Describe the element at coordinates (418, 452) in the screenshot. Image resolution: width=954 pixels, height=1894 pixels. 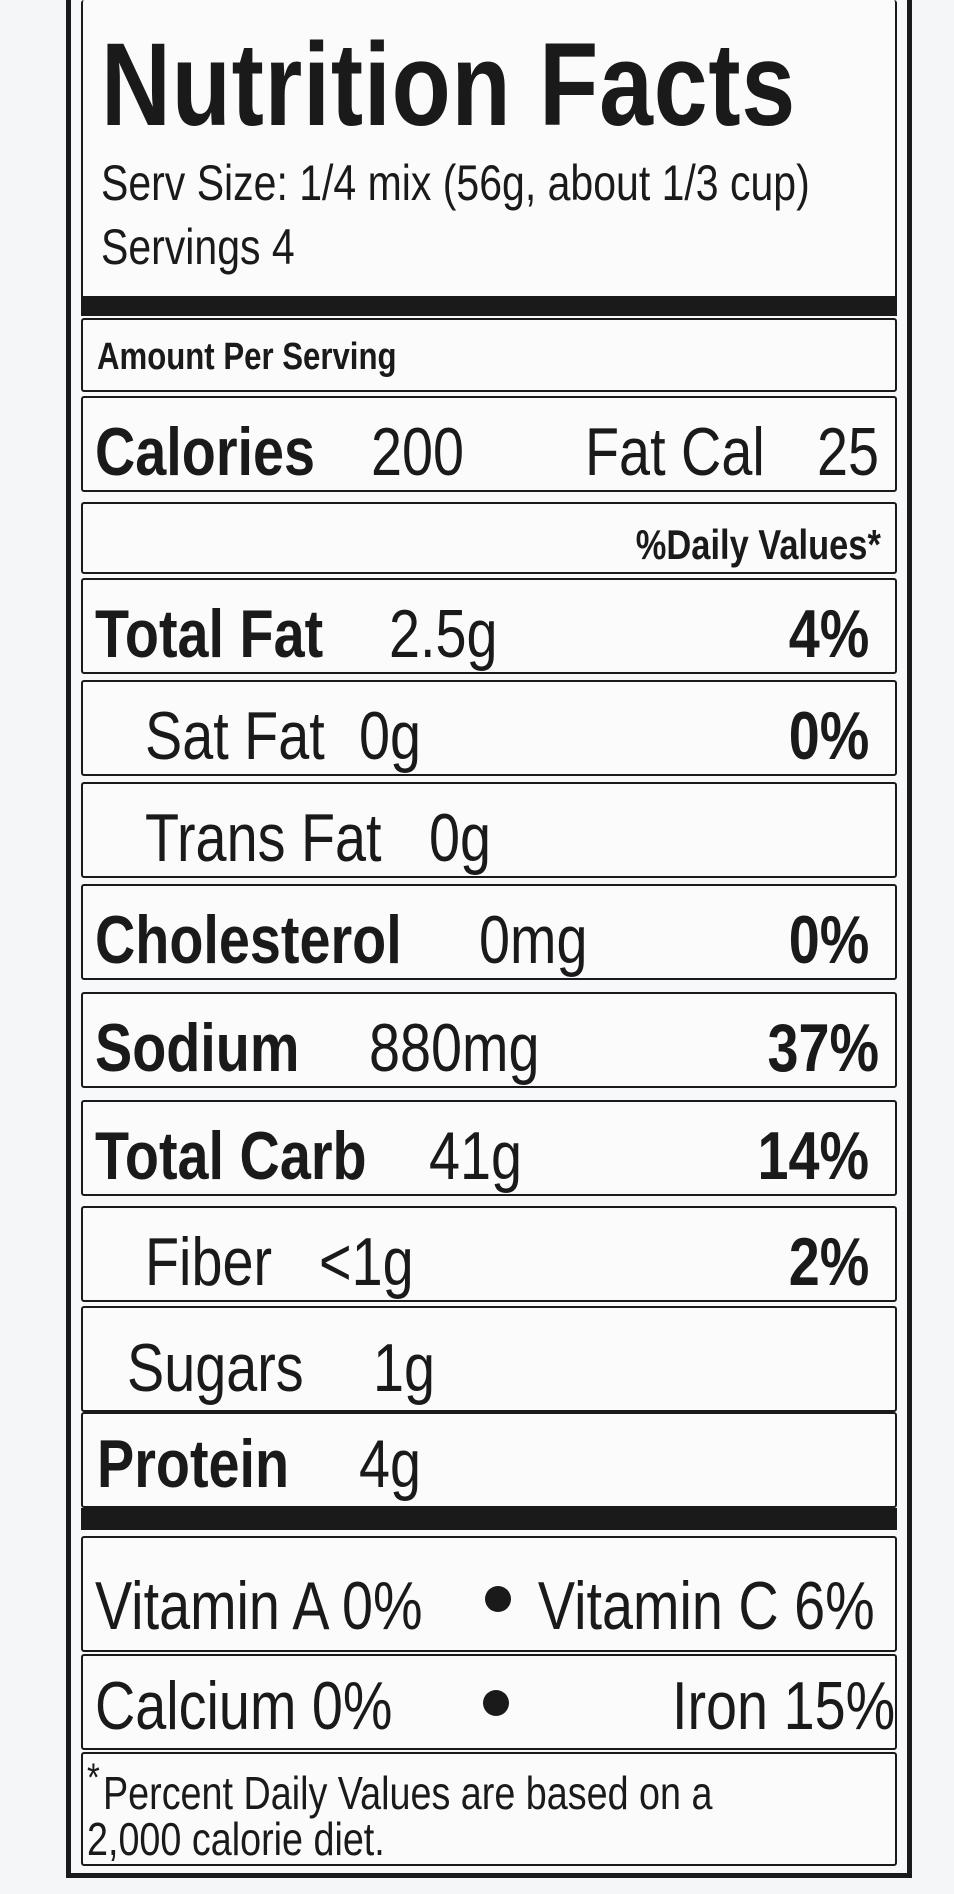
I see `calories-value: 200` at that location.